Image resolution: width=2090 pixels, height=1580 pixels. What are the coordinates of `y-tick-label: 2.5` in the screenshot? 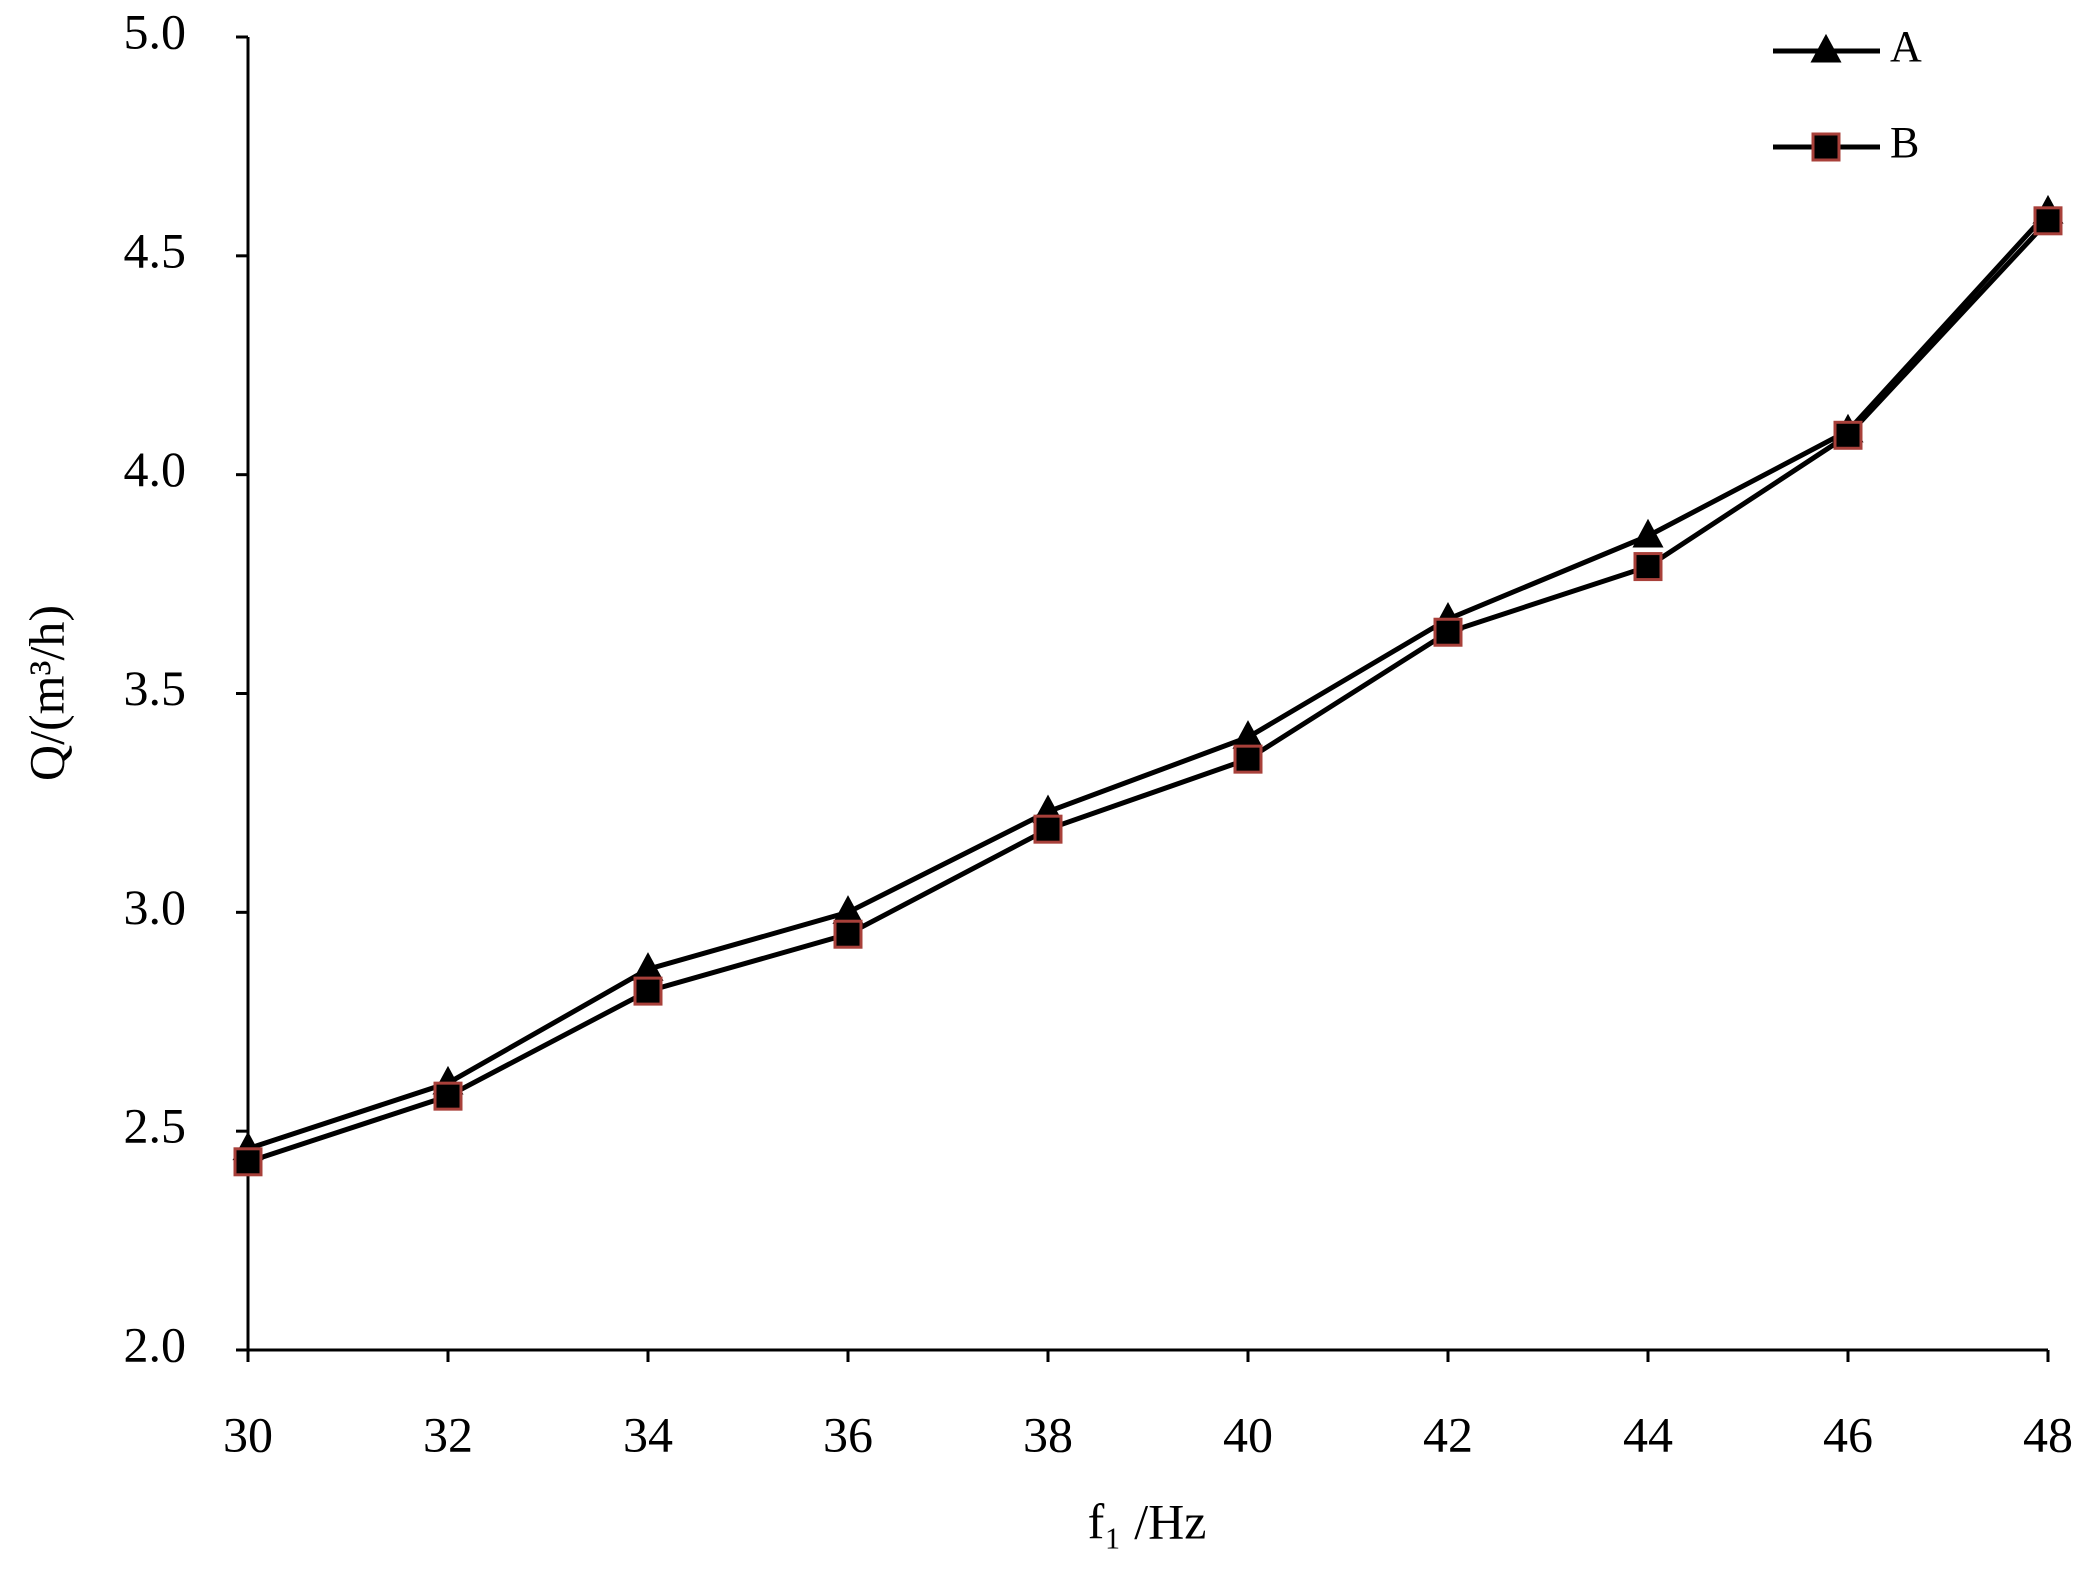 It's located at (155, 1126).